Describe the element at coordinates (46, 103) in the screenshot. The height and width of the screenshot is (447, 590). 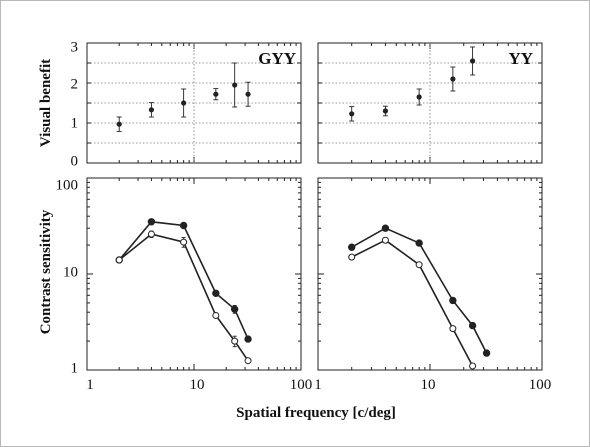
I see `ylabel-visual-benefit: Visual benefit` at that location.